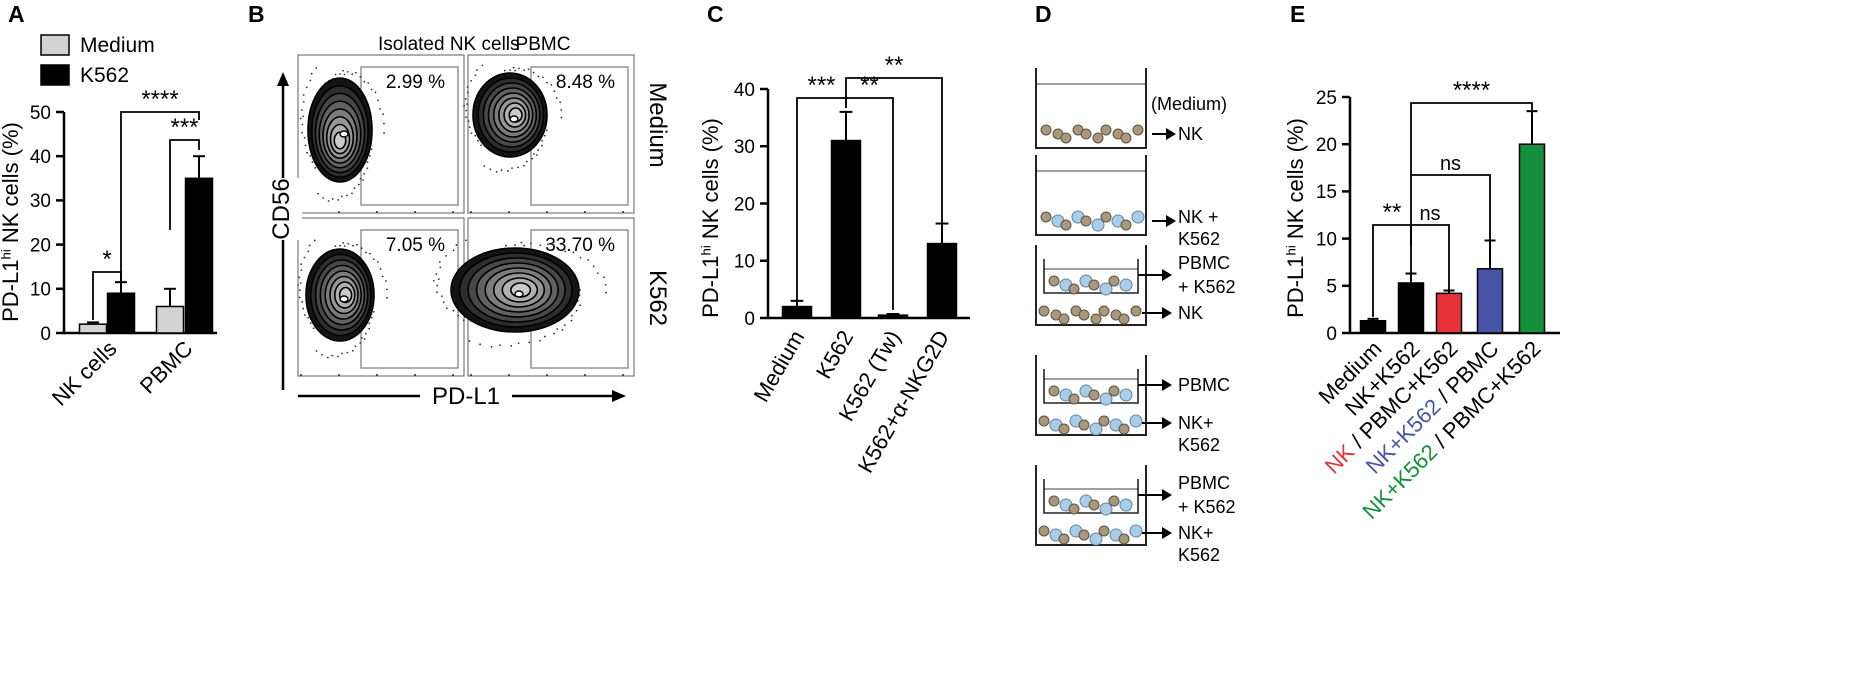  I want to click on well-1-arrow-head, so click(1171, 221).